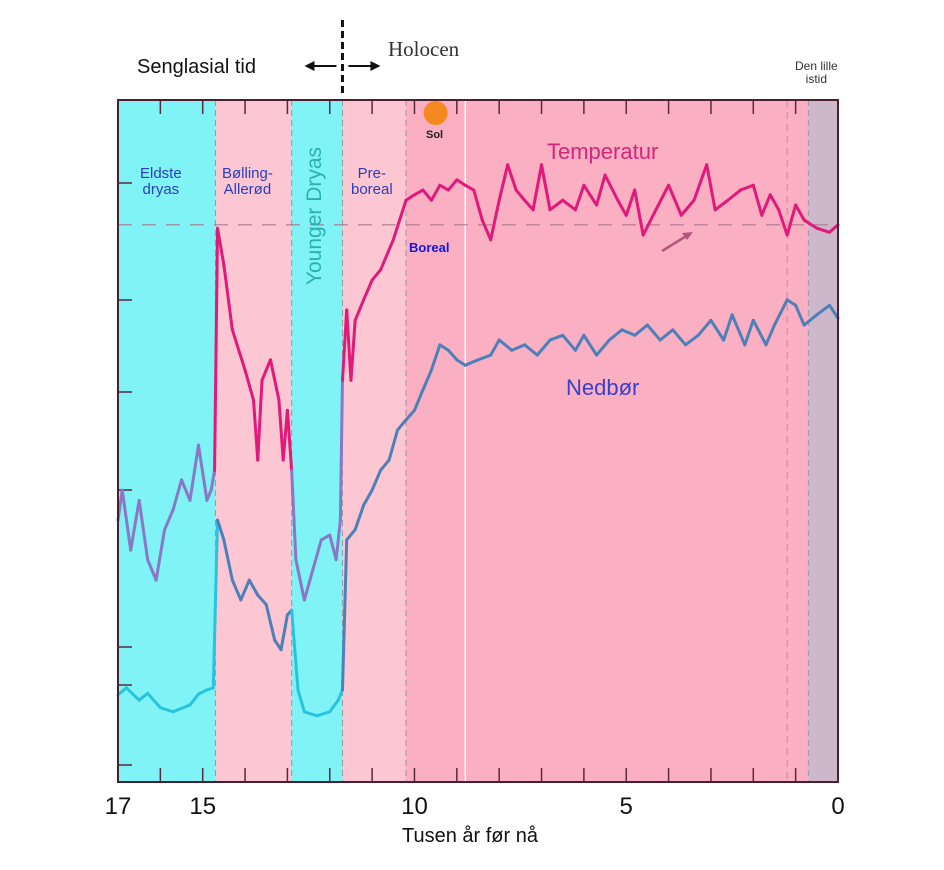  Describe the element at coordinates (435, 113) in the screenshot. I see `sun-icon` at that location.